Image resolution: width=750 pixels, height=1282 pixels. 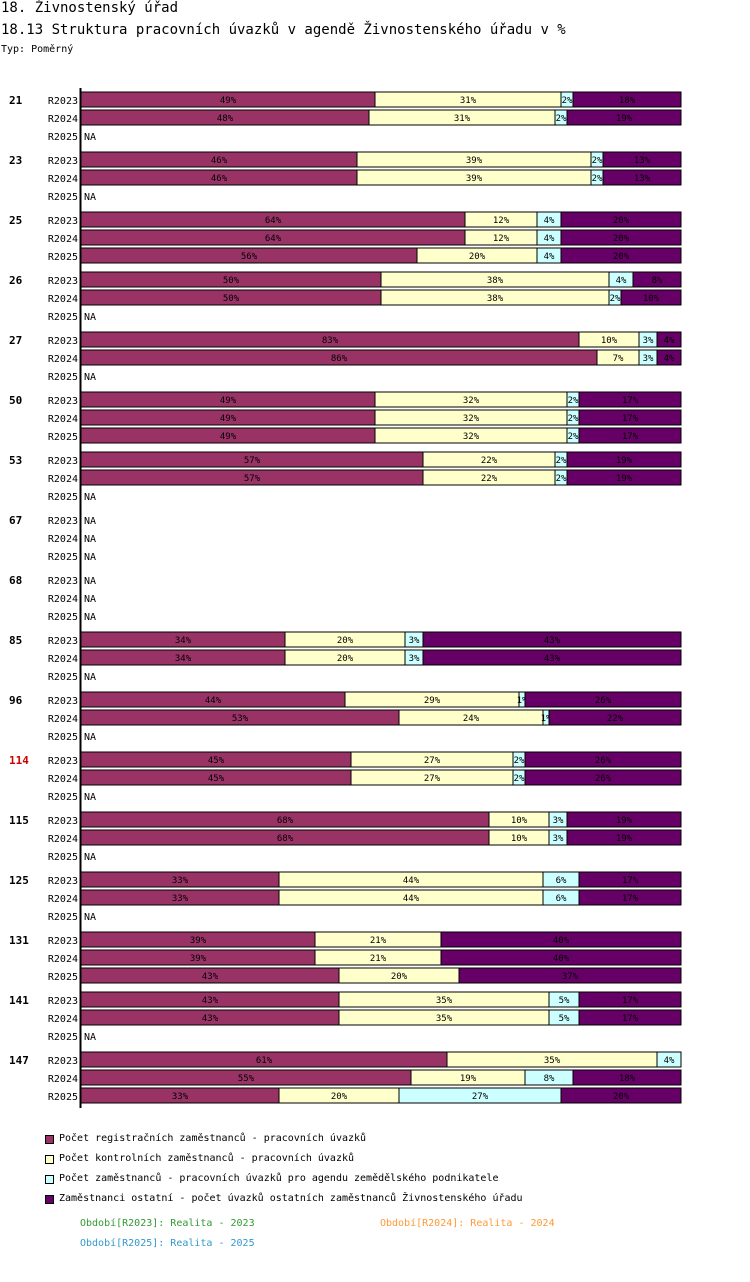 What do you see at coordinates (471, 719) in the screenshot?
I see `bar-data-label: 24%` at bounding box center [471, 719].